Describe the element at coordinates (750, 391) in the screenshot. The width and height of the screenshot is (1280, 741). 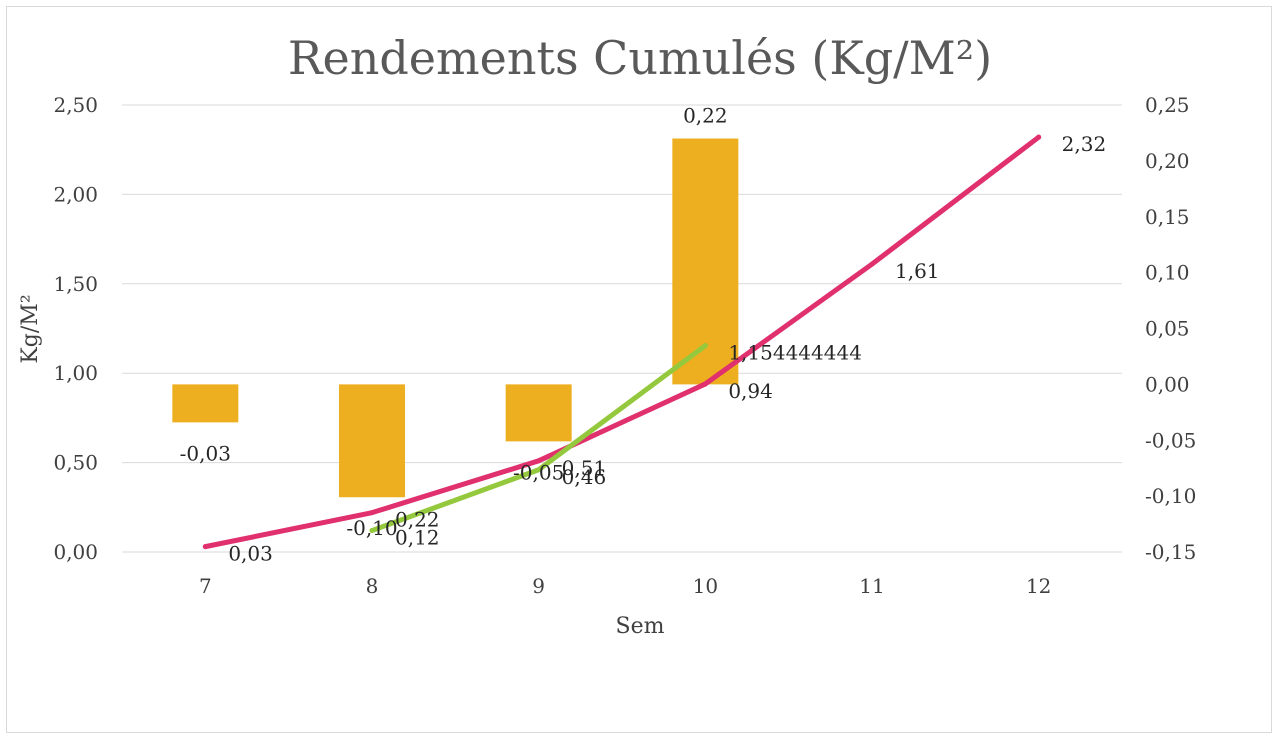
I see `line-data-label: 0,94` at that location.